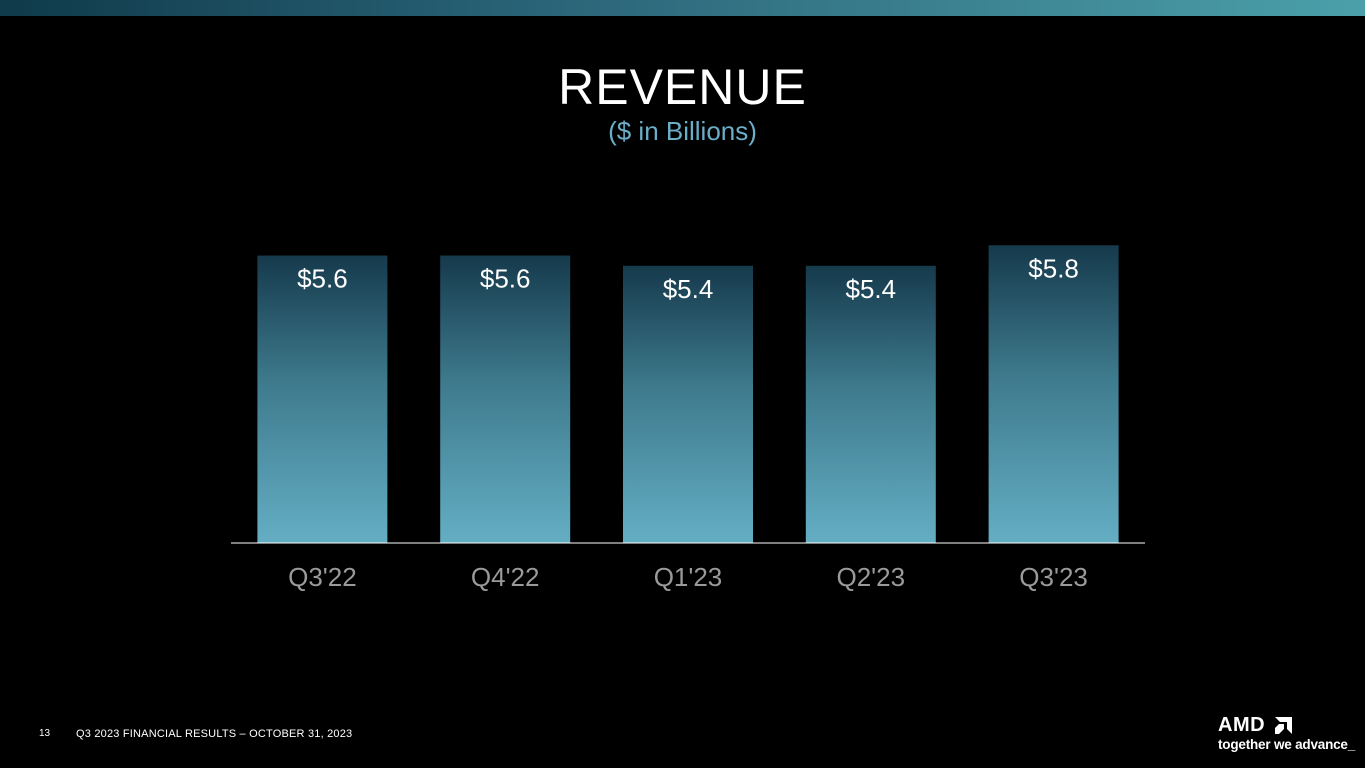 The height and width of the screenshot is (768, 1365). Describe the element at coordinates (322, 577) in the screenshot. I see `x-tick-label-0: Q3'22` at that location.